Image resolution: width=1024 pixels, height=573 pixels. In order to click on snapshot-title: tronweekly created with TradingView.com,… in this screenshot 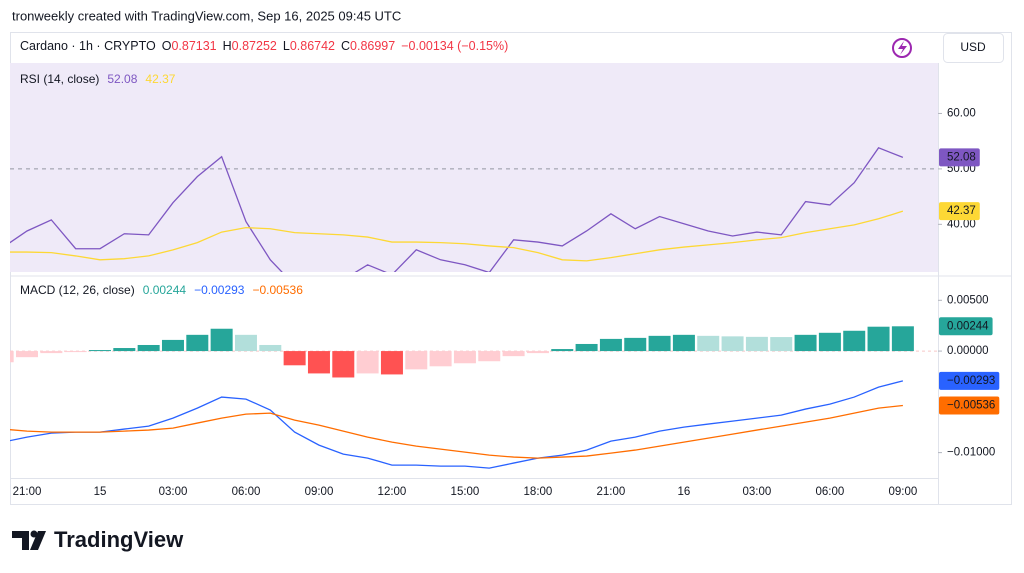, I will do `click(206, 15)`.